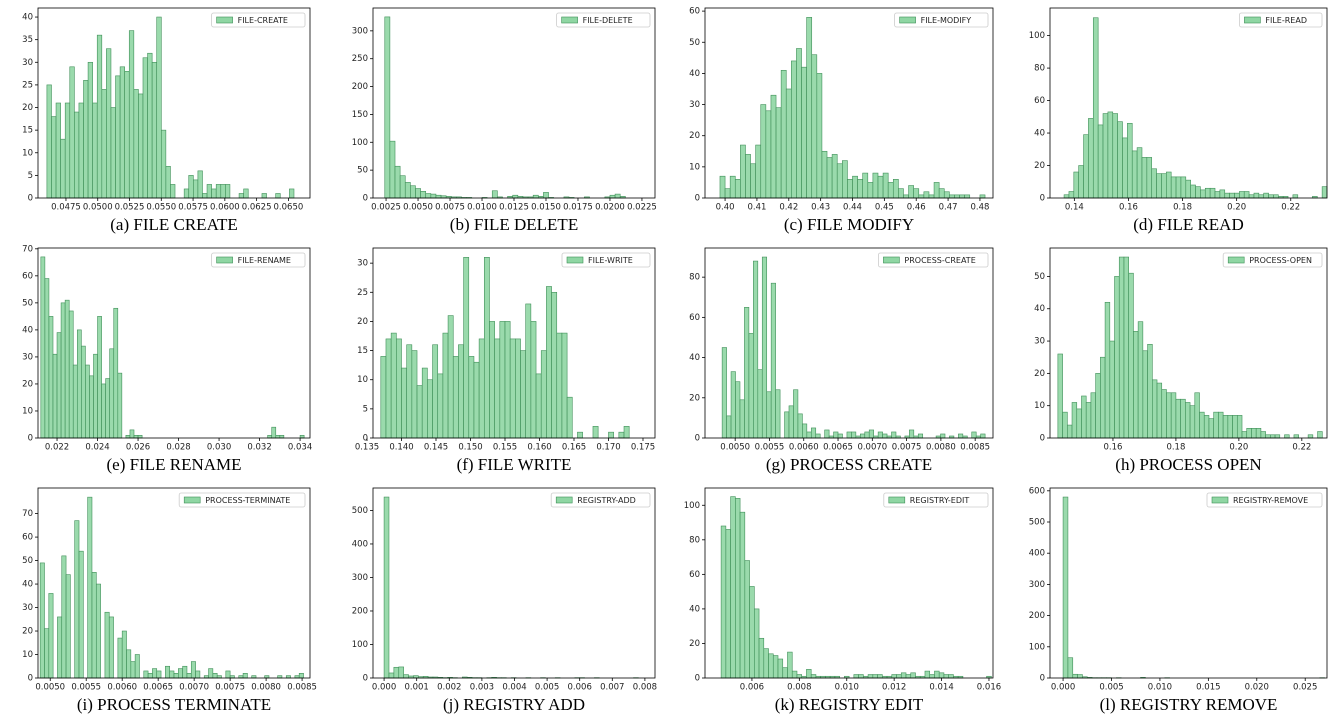 Image resolution: width=1329 pixels, height=717 pixels. What do you see at coordinates (752, 688) in the screenshot?
I see `x-tick-label: 0.006` at bounding box center [752, 688].